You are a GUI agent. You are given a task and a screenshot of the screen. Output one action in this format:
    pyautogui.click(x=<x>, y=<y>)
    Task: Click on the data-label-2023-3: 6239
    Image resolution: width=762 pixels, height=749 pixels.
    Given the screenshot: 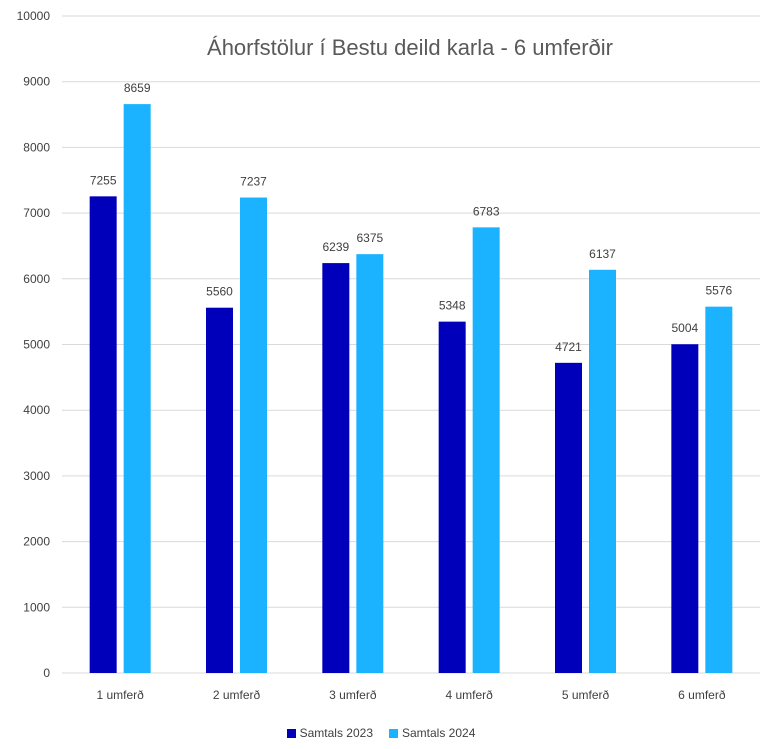 What is the action you would take?
    pyautogui.click(x=335, y=247)
    